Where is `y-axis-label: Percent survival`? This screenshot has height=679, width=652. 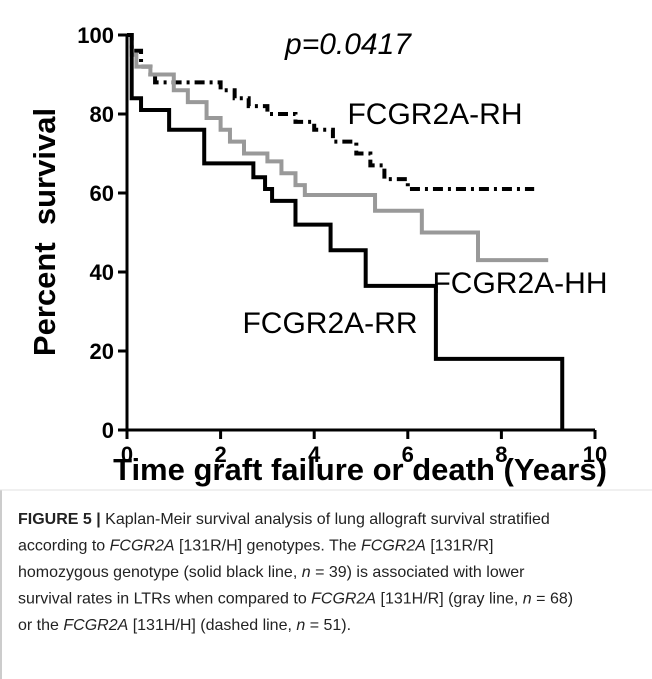
y-axis-label: Percent survival is located at coordinates (44, 232).